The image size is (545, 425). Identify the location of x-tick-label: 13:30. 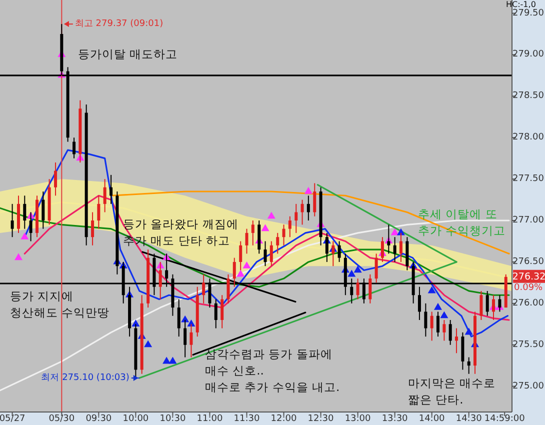
(395, 419).